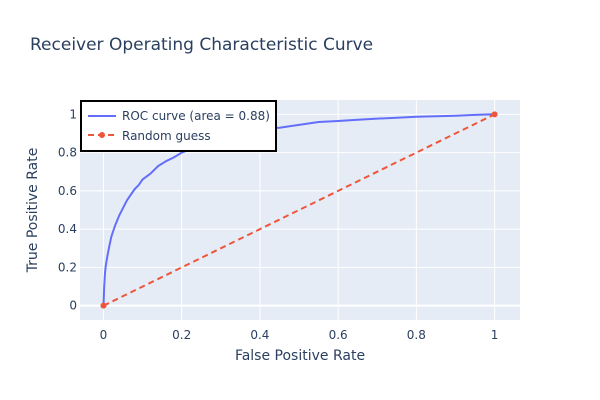 Image resolution: width=600 pixels, height=400 pixels. I want to click on legend-random-label: Random guess, so click(166, 136).